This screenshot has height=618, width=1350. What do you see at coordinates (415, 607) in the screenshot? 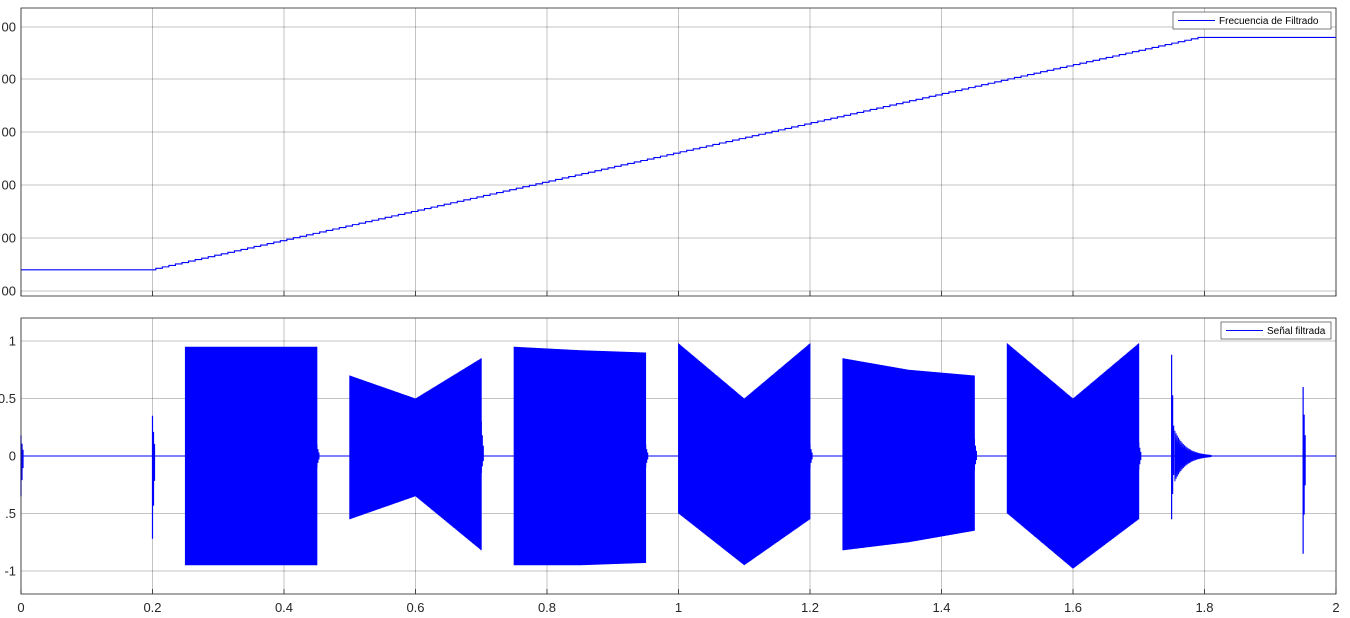
I see `x-tick-label: 0.6` at bounding box center [415, 607].